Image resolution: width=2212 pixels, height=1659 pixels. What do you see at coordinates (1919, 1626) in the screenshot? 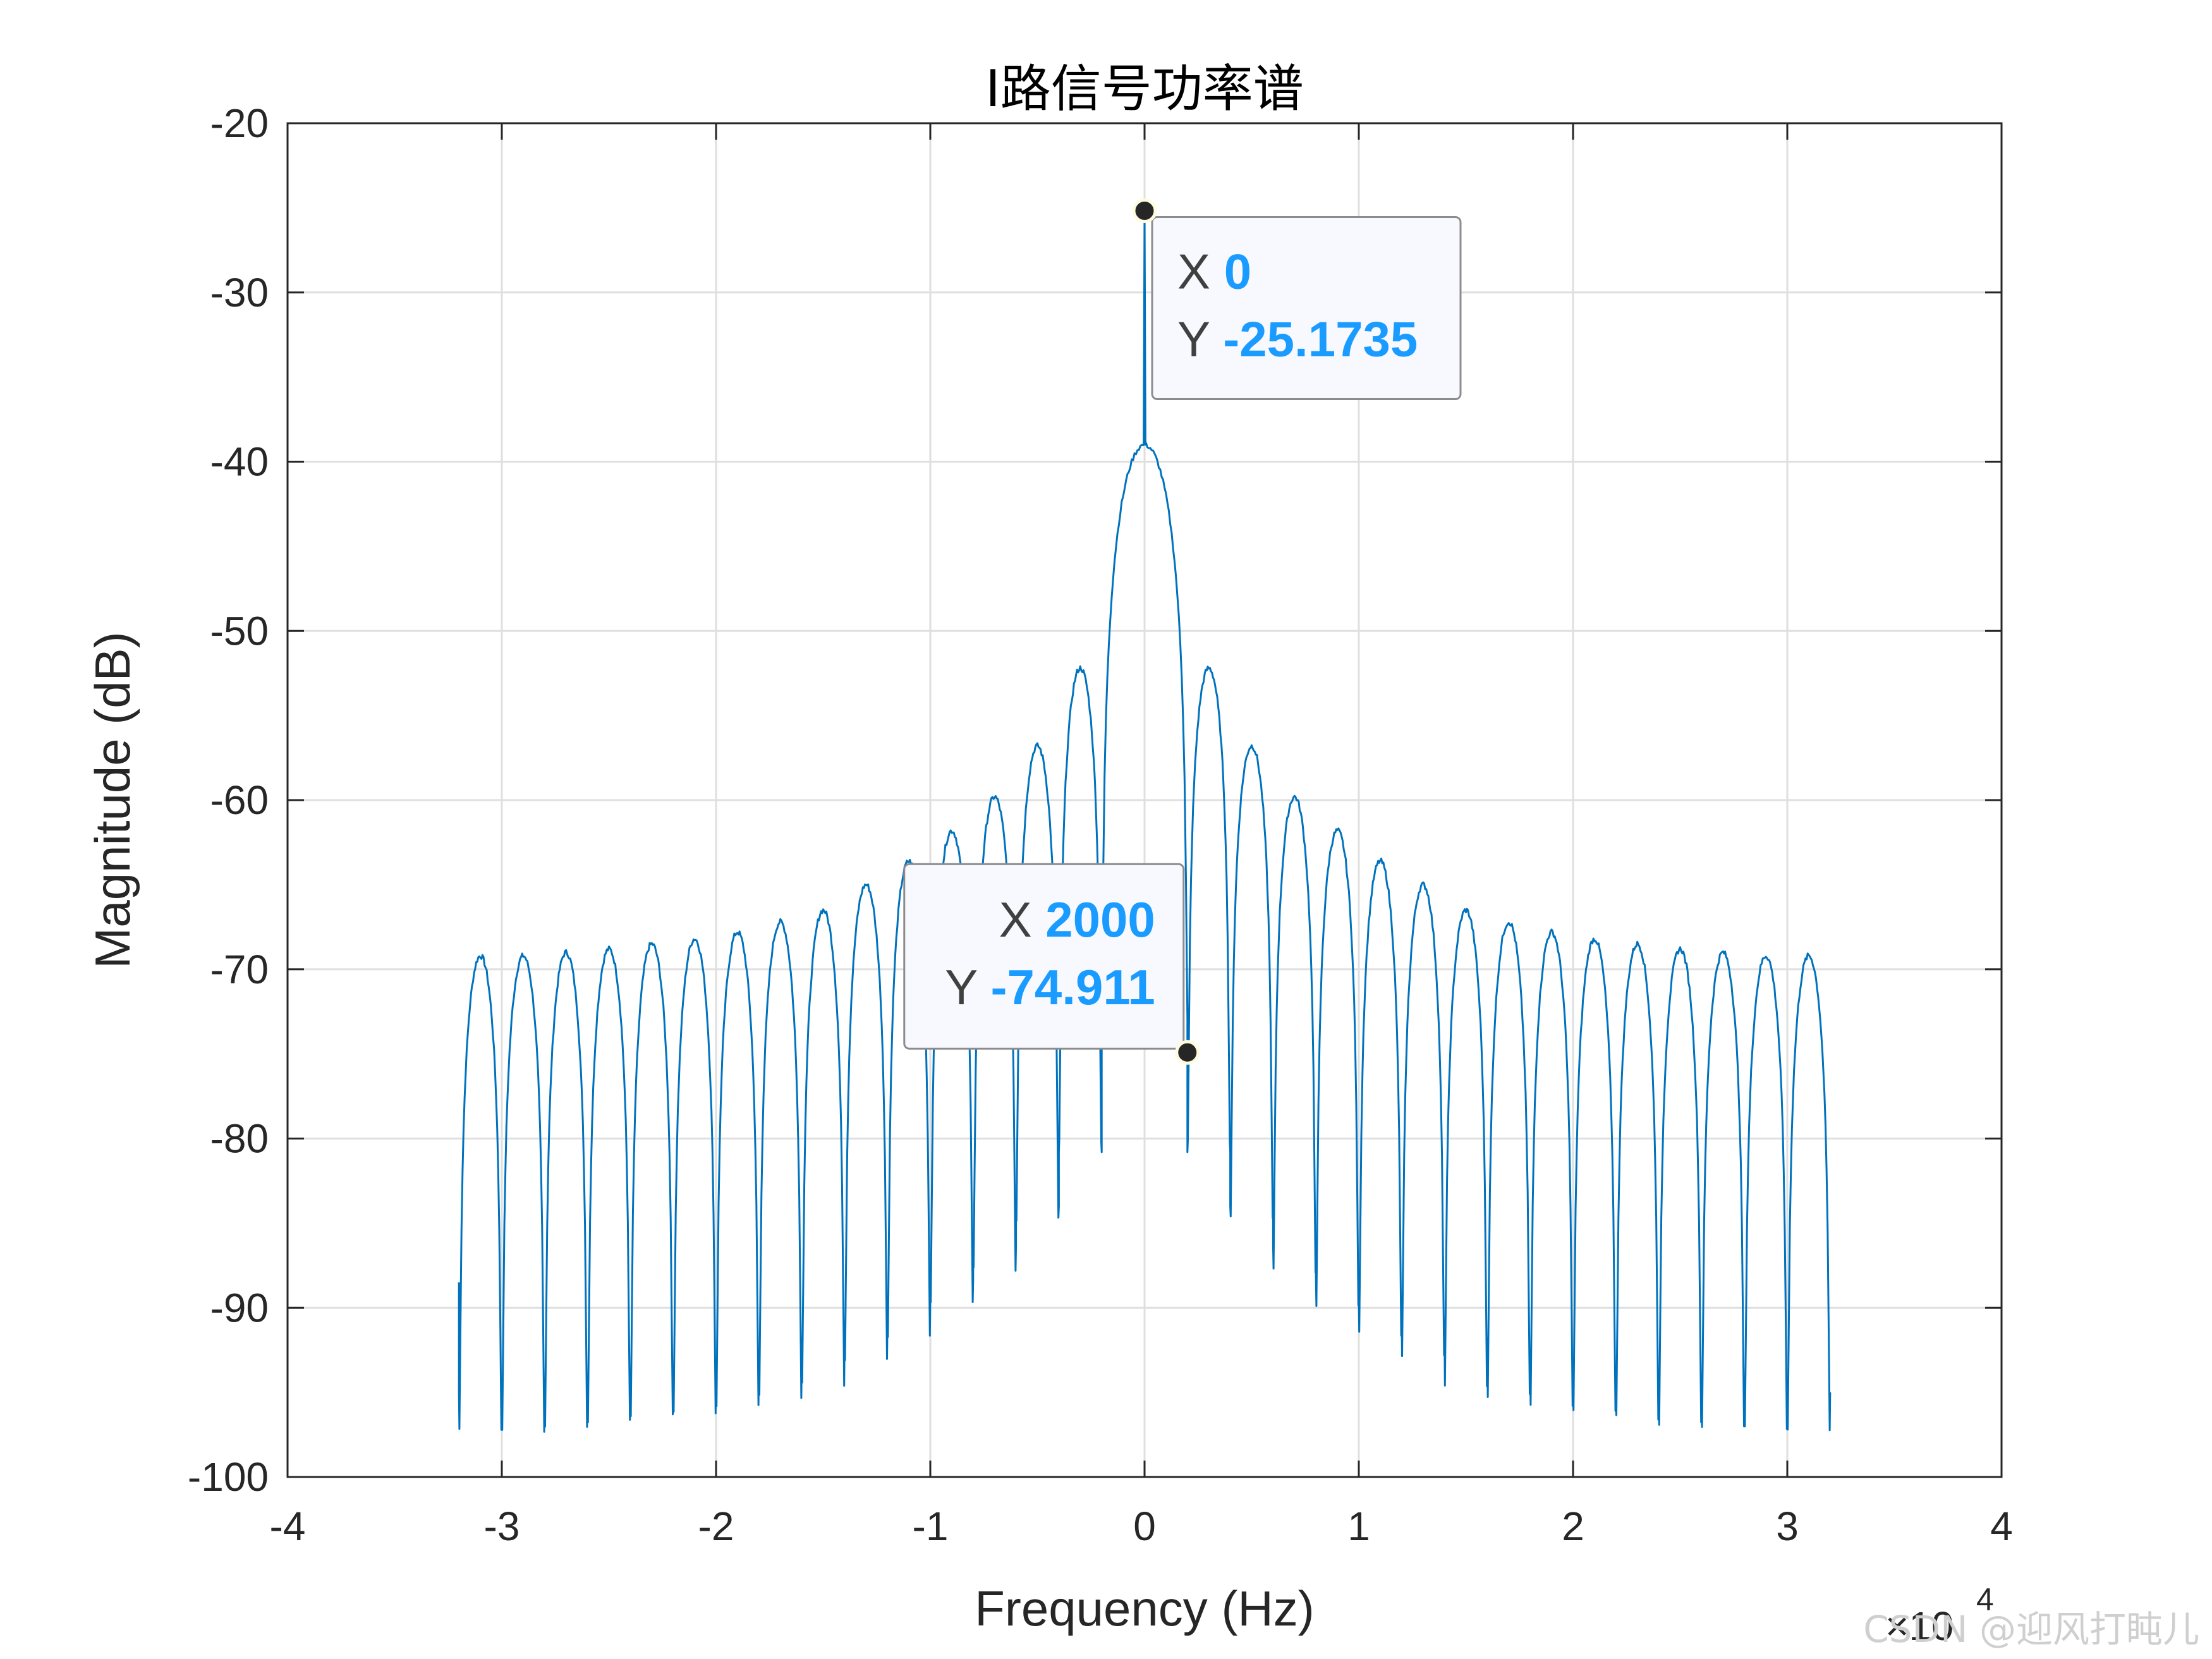
I see `x-exponent-base: ×10` at bounding box center [1919, 1626].